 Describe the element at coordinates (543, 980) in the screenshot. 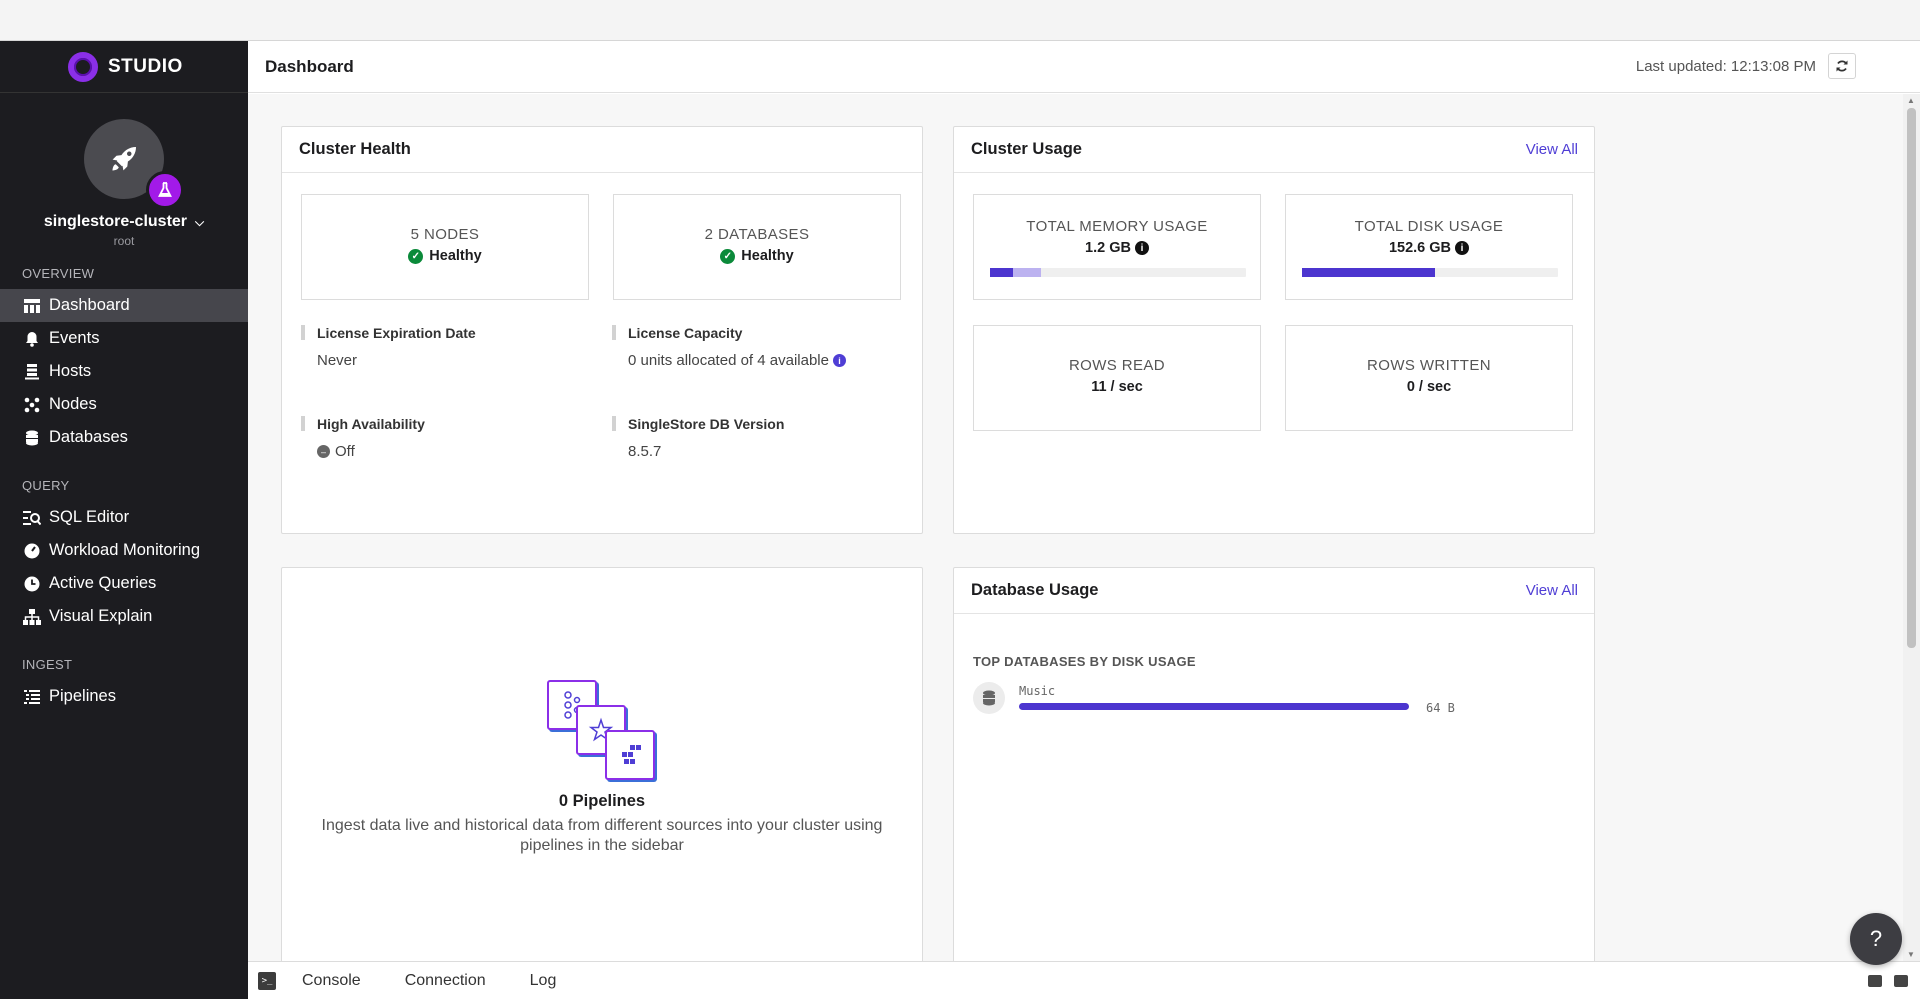

I see `tab-log: Log` at that location.